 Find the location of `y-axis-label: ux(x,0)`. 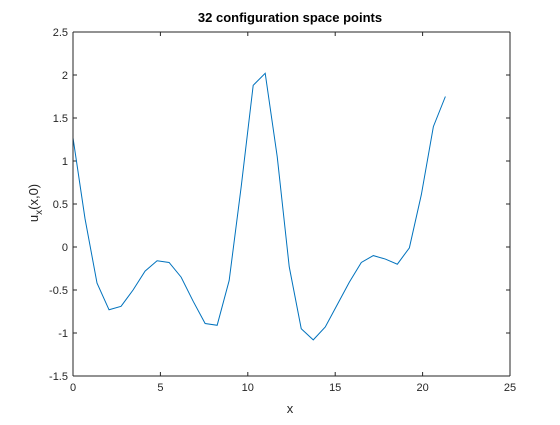

y-axis-label: ux(x,0) is located at coordinates (35, 203).